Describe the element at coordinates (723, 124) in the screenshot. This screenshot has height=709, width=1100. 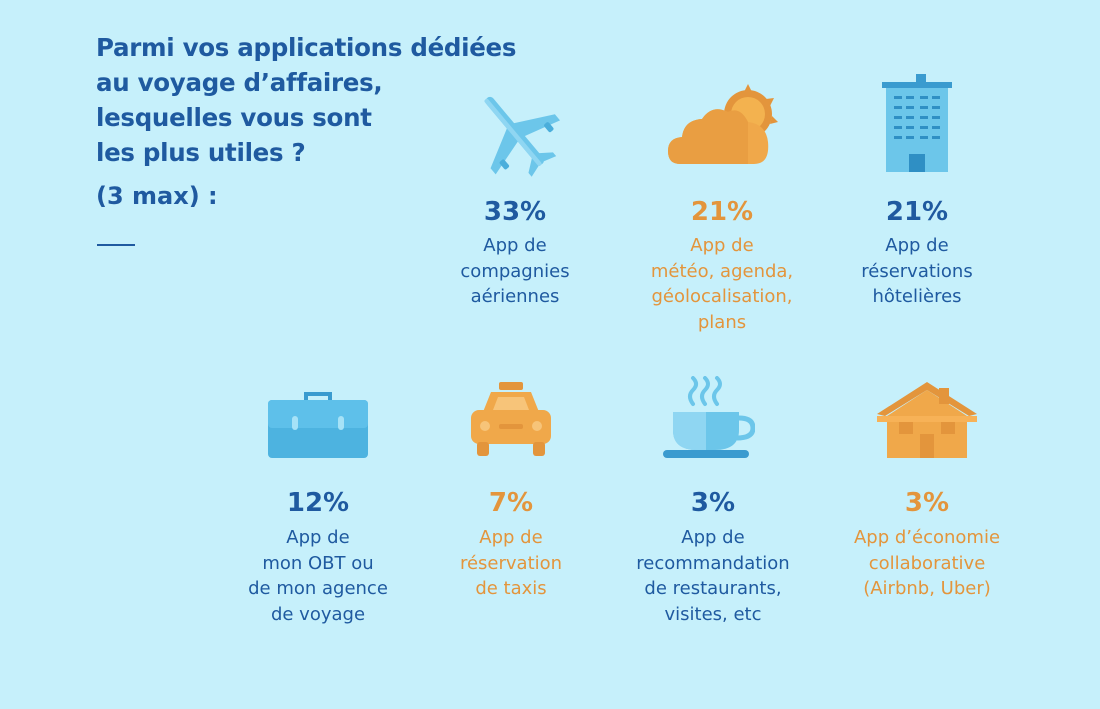
I see `cloud-sun-icon` at that location.